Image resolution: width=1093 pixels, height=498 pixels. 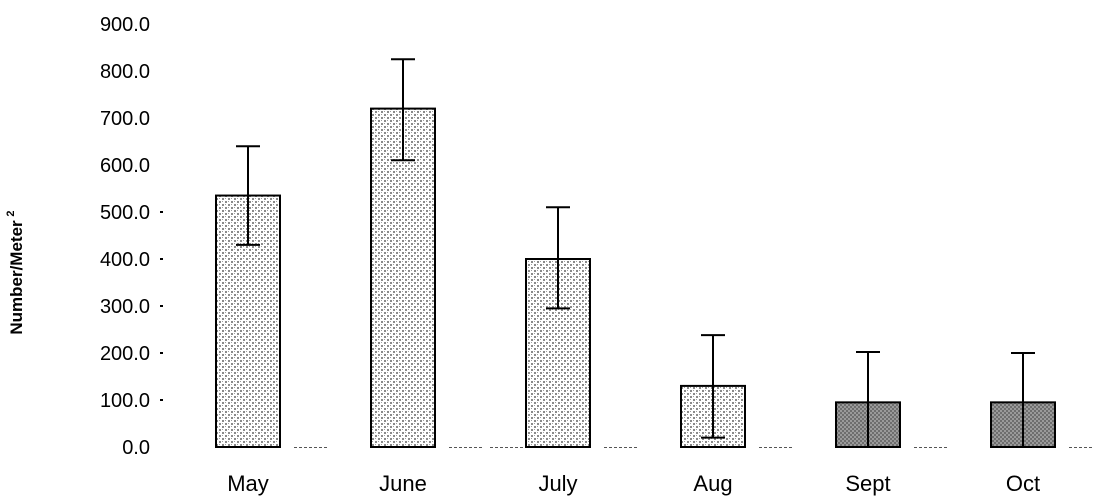 What do you see at coordinates (125, 307) in the screenshot?
I see `y-tick-label: 300.0` at bounding box center [125, 307].